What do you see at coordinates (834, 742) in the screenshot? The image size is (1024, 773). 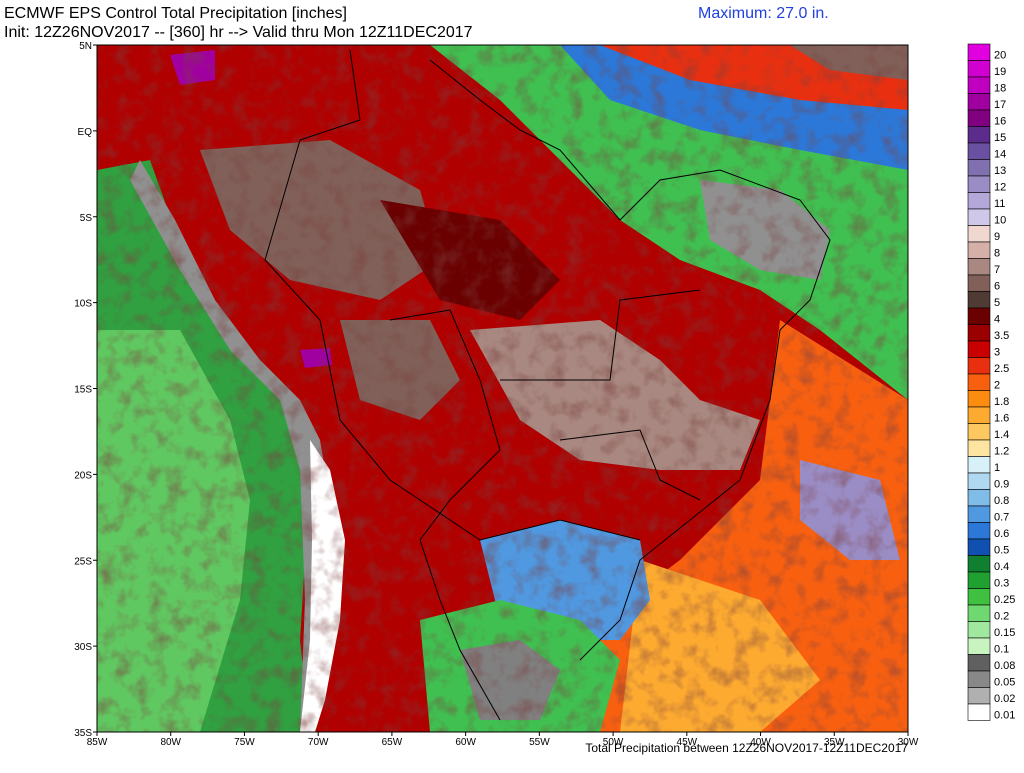 I see `lon-label: 35W` at bounding box center [834, 742].